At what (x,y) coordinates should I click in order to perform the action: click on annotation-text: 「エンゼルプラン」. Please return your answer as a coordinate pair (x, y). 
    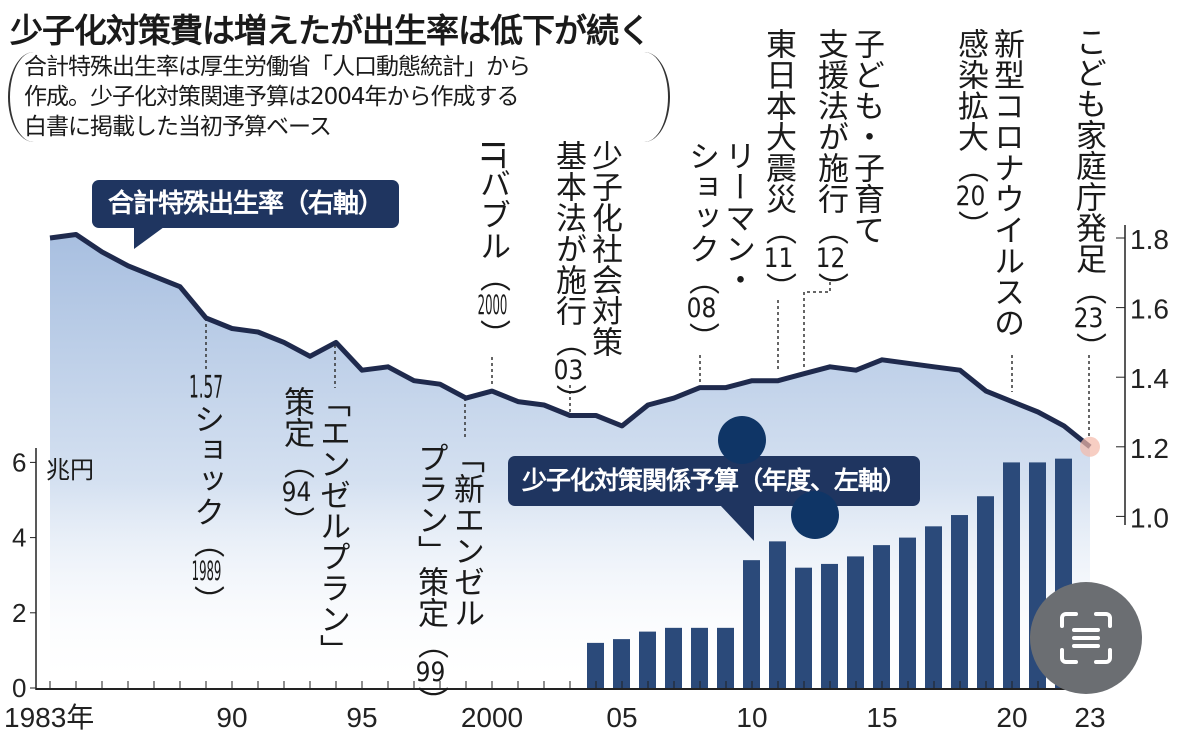
    Looking at the image, I should click on (332, 525).